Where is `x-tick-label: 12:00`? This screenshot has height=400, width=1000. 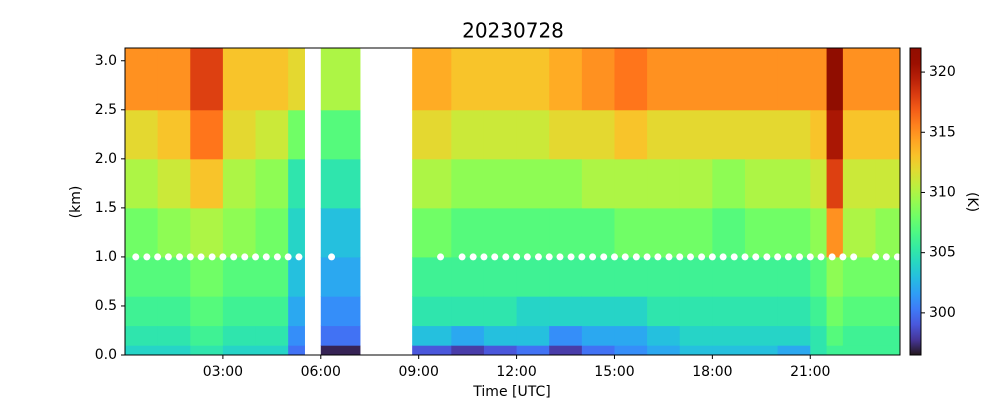
x-tick-label: 12:00 is located at coordinates (516, 372).